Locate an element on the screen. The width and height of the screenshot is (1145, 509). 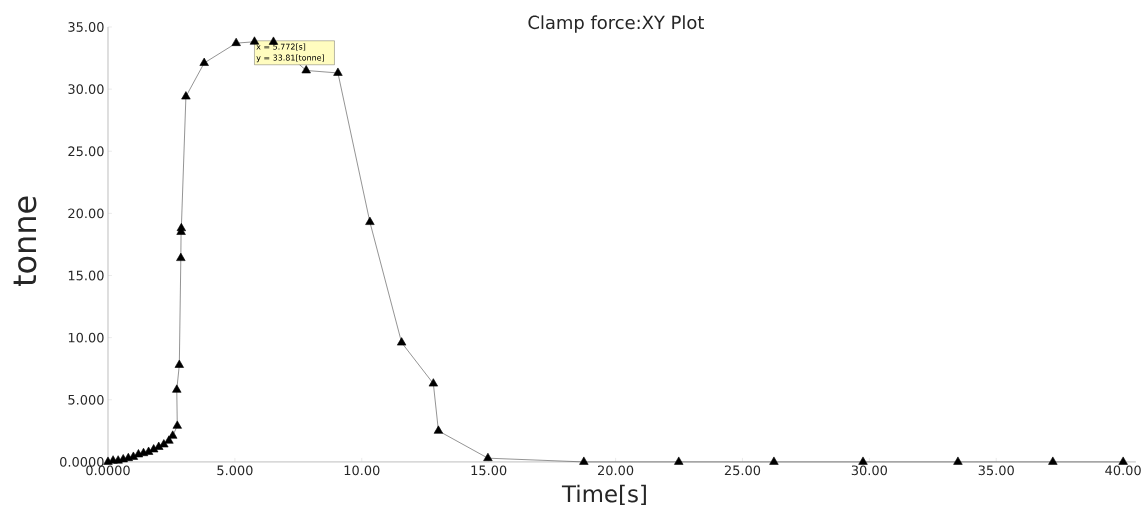
x-tick-label: 40.00 is located at coordinates (1123, 470).